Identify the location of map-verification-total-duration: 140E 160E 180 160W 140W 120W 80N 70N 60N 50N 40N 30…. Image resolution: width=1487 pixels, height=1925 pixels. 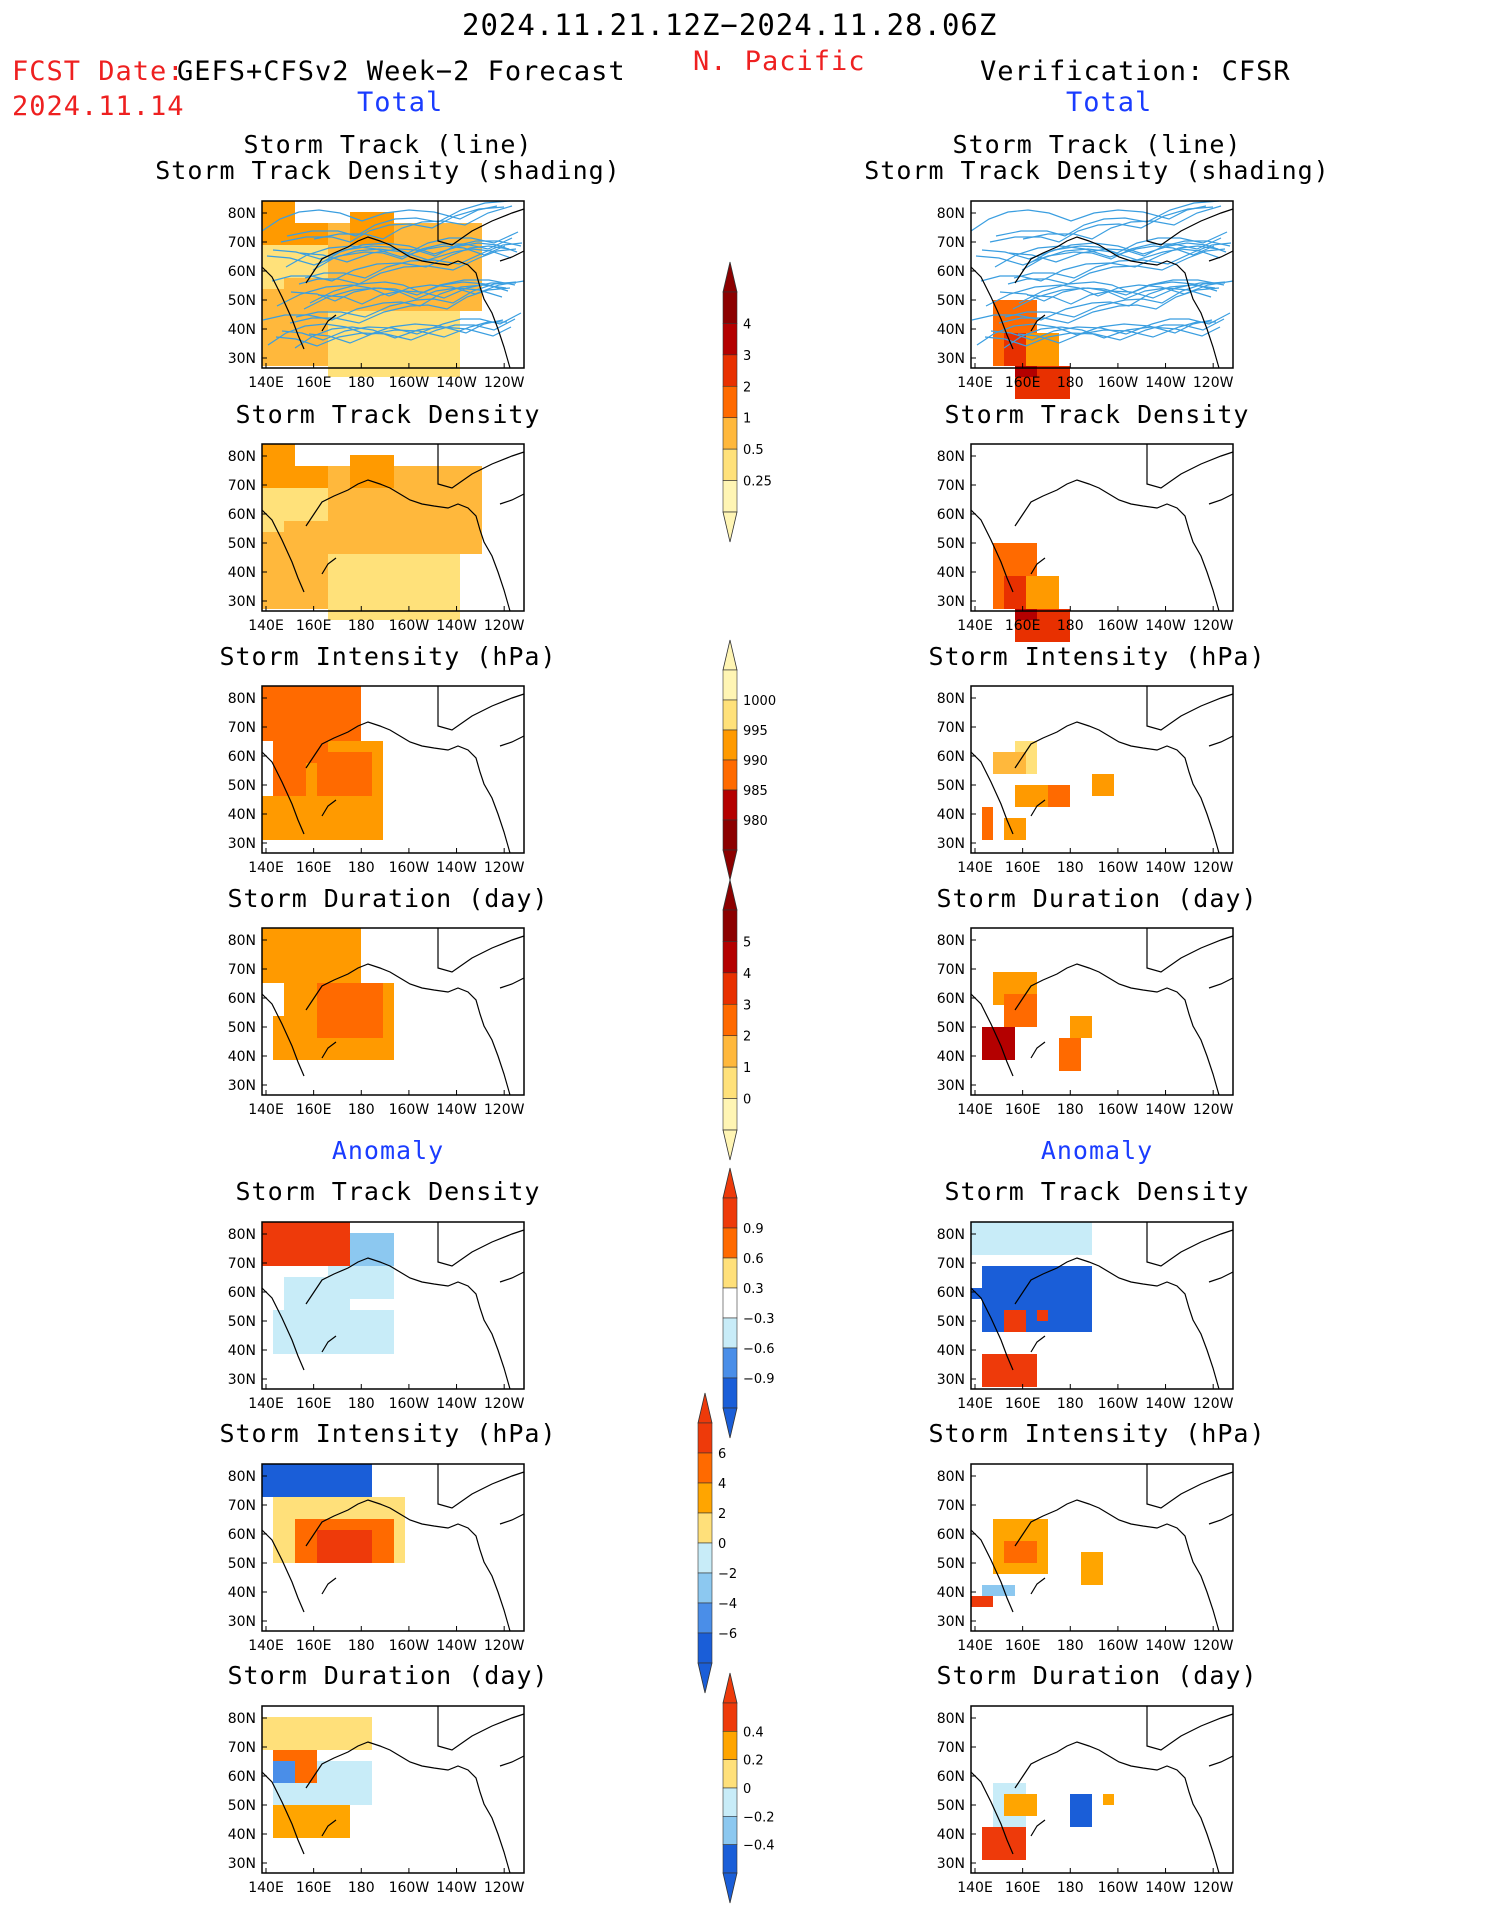
(1085, 1022).